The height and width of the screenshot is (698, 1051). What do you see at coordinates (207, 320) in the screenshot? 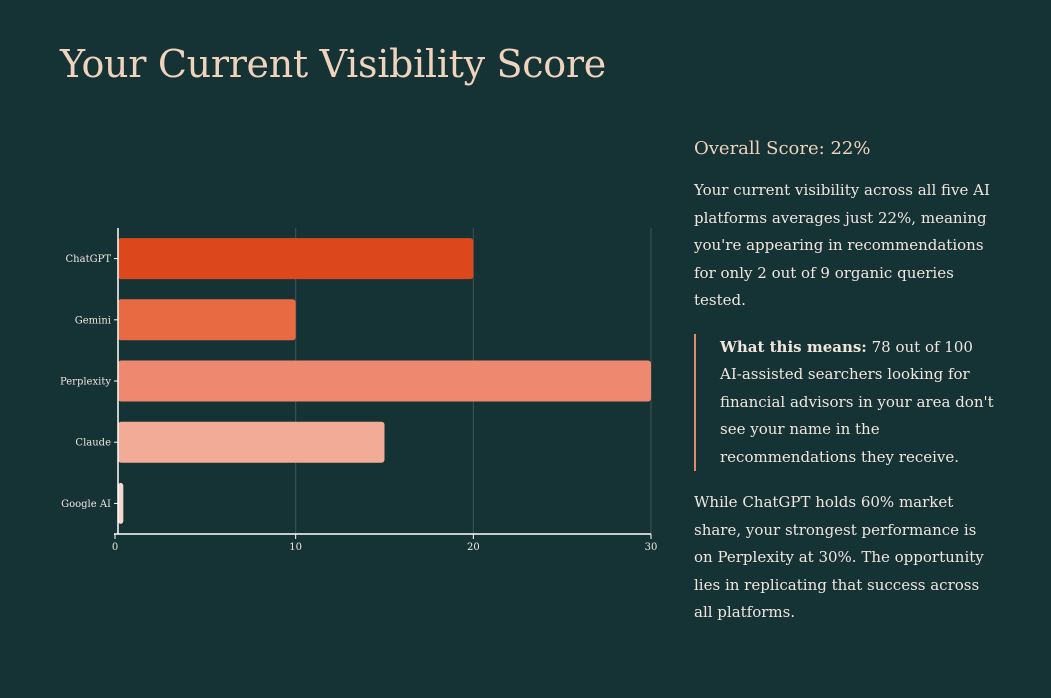
I see `bar-gemini` at bounding box center [207, 320].